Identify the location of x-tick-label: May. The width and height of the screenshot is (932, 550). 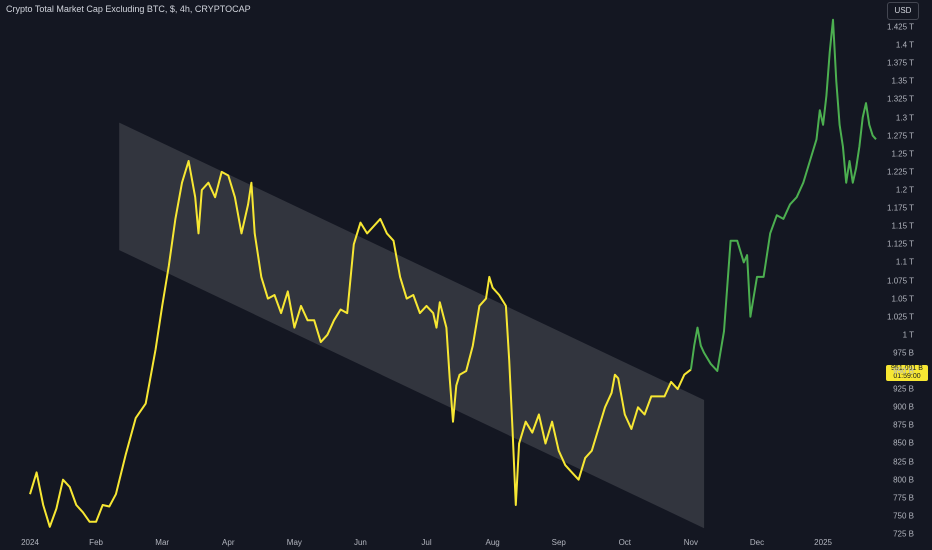
(294, 542).